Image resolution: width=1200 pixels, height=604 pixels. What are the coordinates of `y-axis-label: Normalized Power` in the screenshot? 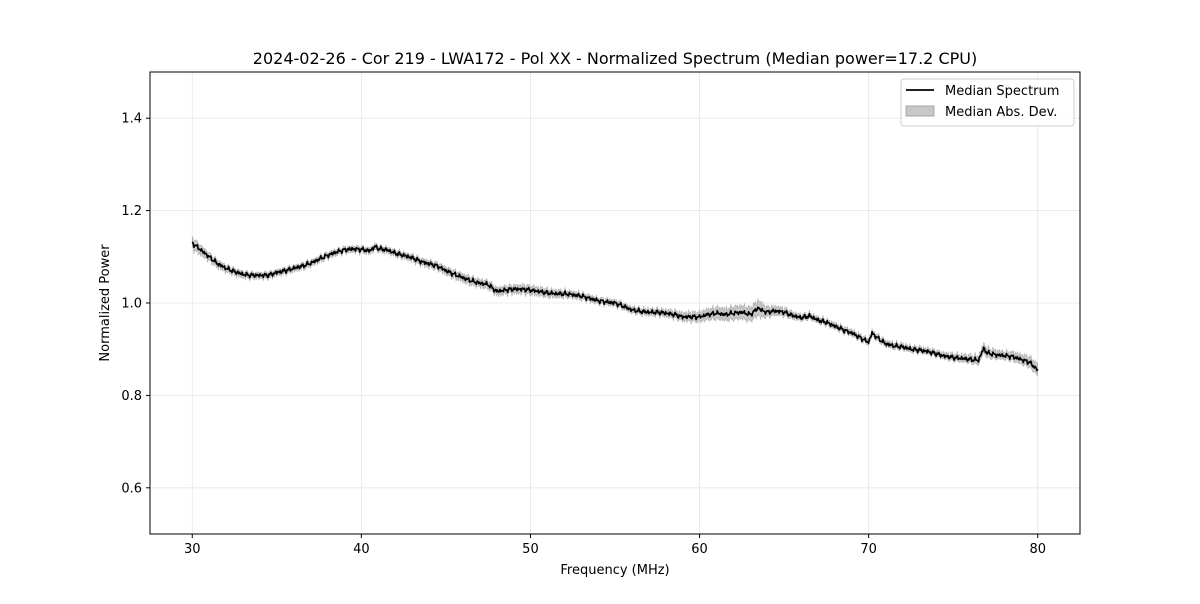 It's located at (105, 303).